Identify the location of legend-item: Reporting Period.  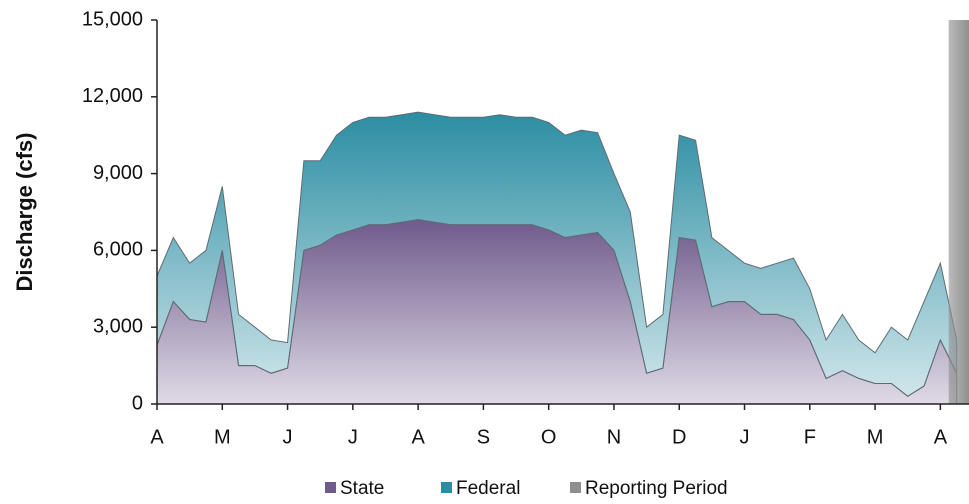
(649, 488).